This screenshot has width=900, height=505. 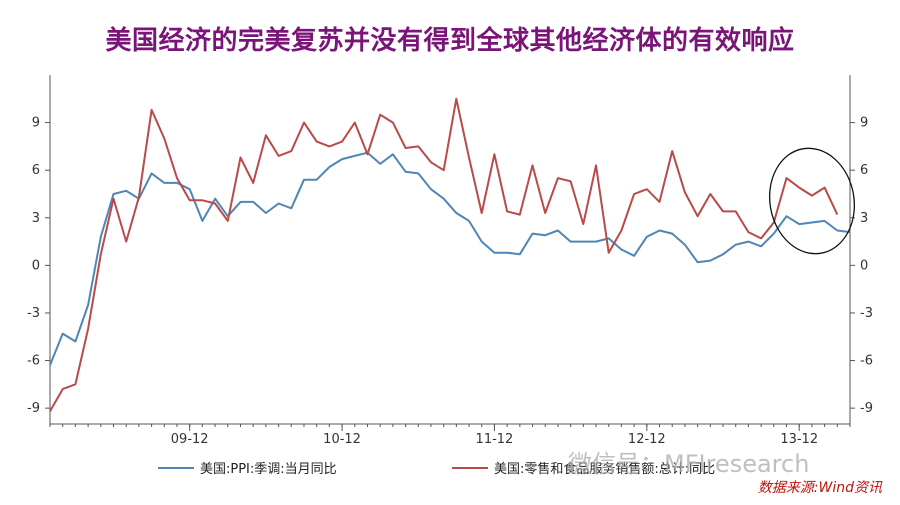 I want to click on y-tick-label-left: 3, so click(x=36, y=218).